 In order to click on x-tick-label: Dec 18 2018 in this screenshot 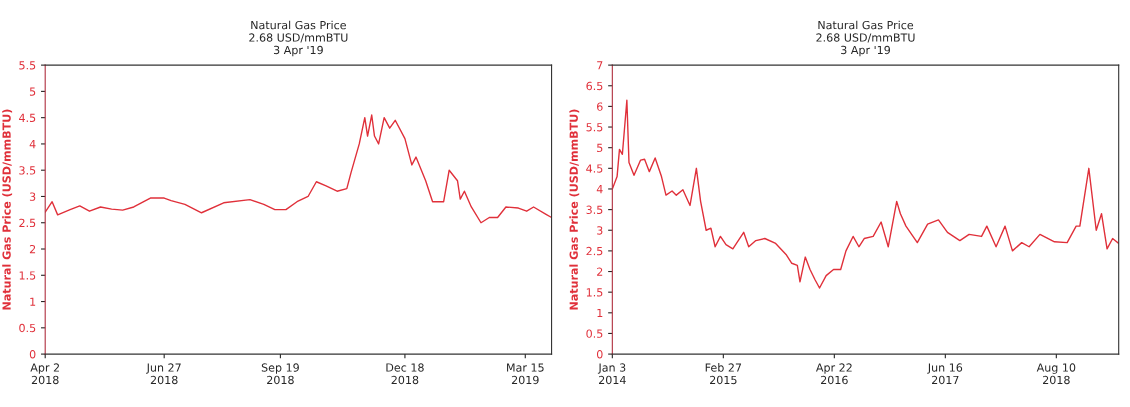, I will do `click(405, 374)`.